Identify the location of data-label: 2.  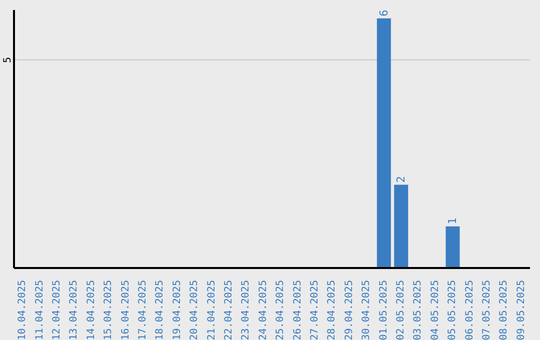
(401, 179).